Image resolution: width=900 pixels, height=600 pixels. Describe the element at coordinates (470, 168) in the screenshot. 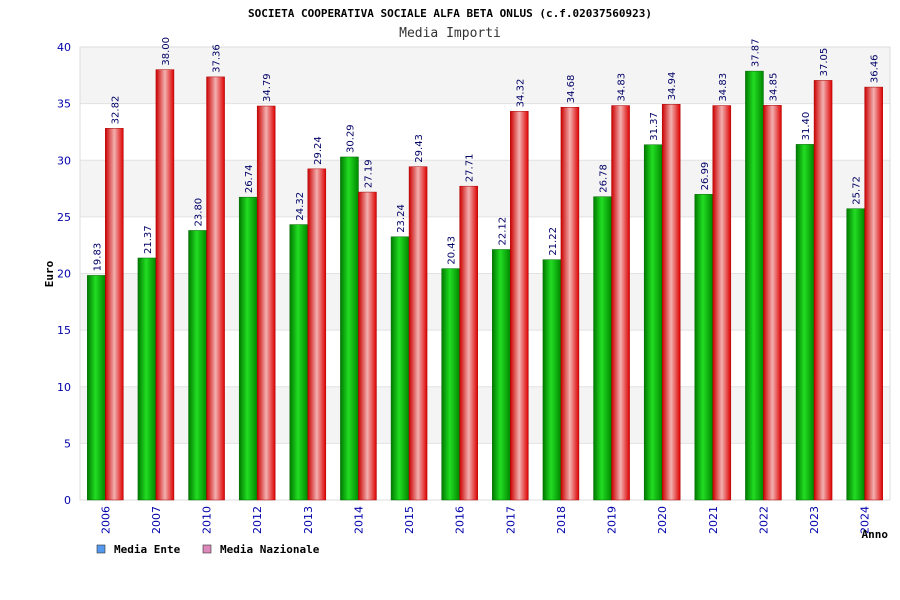

I see `data-label: 27.71` at that location.